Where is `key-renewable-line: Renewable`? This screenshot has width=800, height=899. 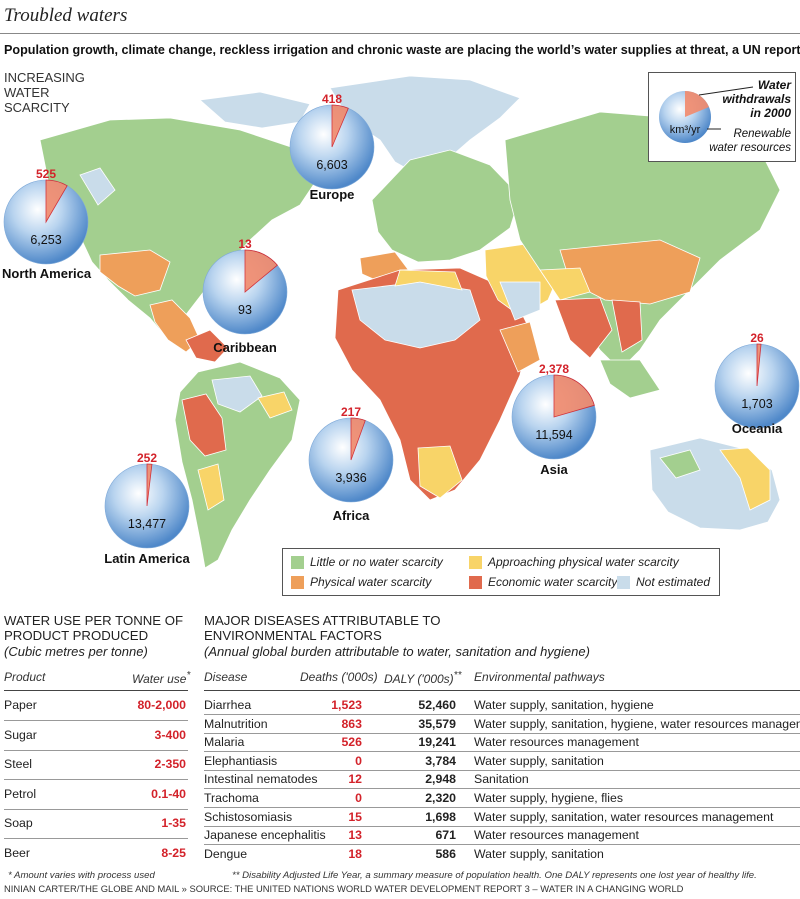
key-renewable-line: Renewable is located at coordinates (762, 134).